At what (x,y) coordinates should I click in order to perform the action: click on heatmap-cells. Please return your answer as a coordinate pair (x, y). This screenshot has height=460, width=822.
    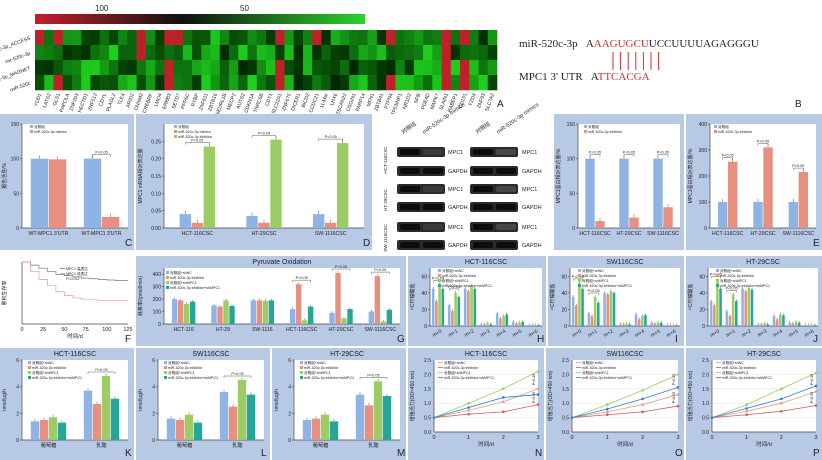
    Looking at the image, I should click on (266, 60).